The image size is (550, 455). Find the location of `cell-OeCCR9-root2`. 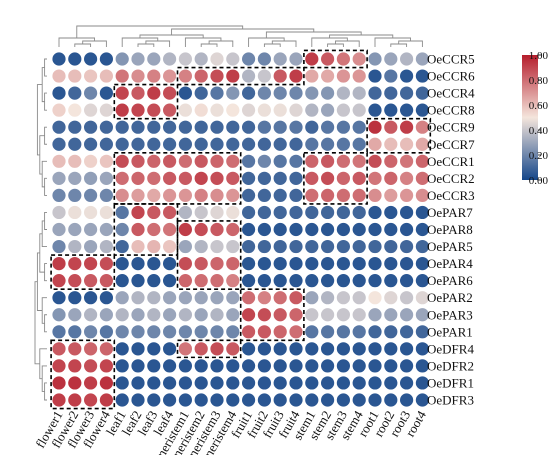

cell-OeCCR9-root2 is located at coordinates (391, 127).